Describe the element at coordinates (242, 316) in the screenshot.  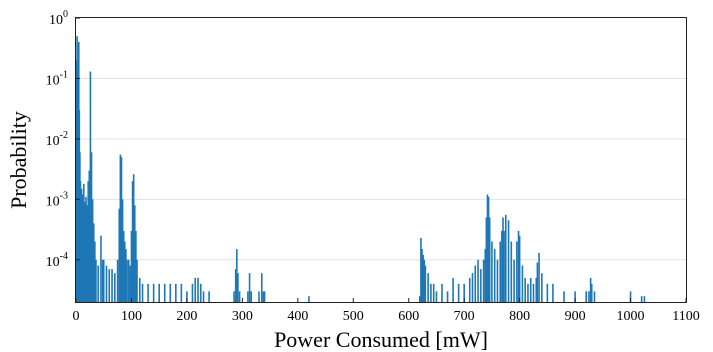
I see `x-tick-label: 300` at that location.